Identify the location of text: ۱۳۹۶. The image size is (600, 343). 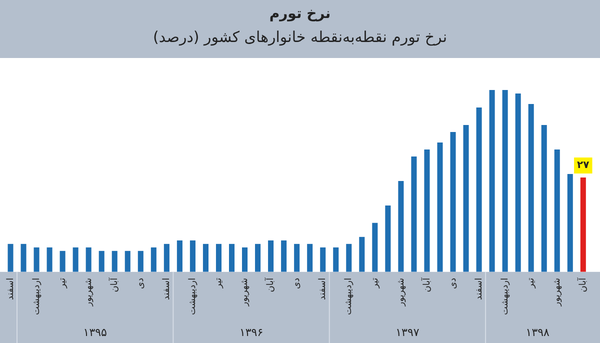
(251, 332).